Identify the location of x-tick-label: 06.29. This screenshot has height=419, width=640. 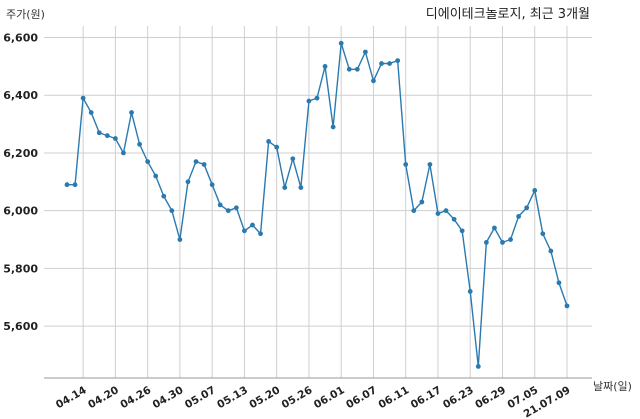
(490, 397).